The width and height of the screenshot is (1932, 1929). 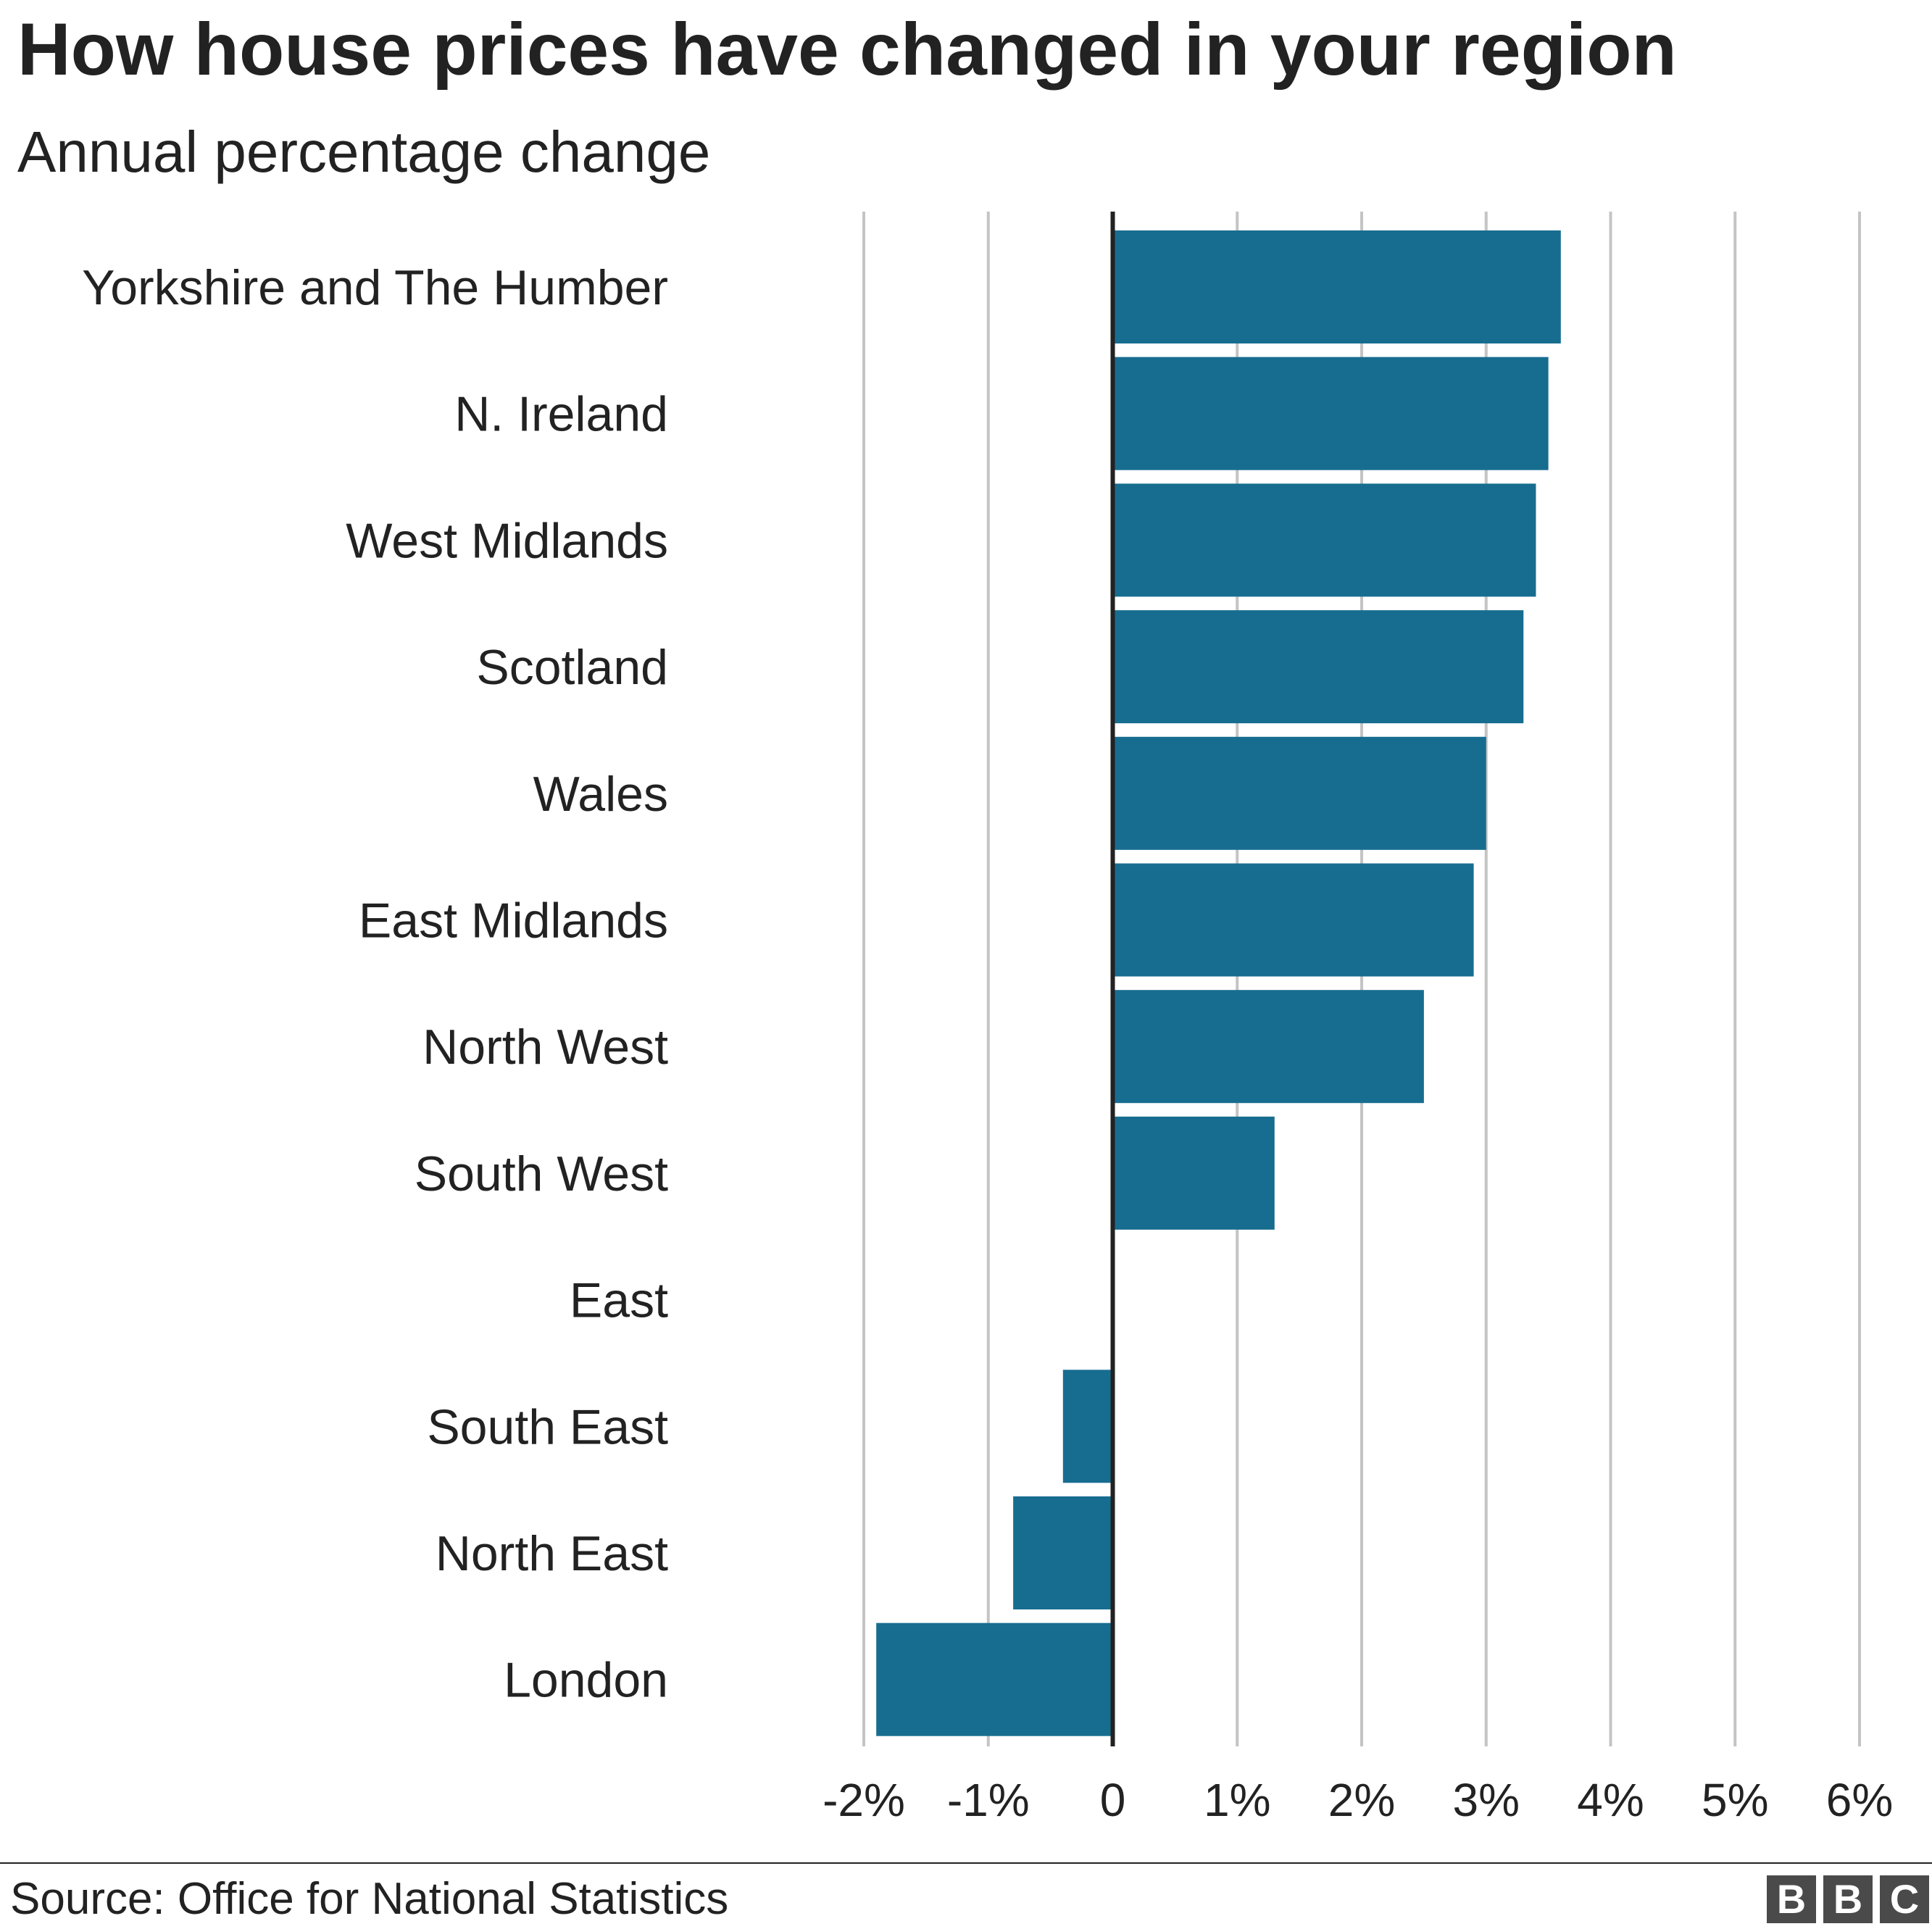 I want to click on x-tick-label: 5%, so click(x=1736, y=1800).